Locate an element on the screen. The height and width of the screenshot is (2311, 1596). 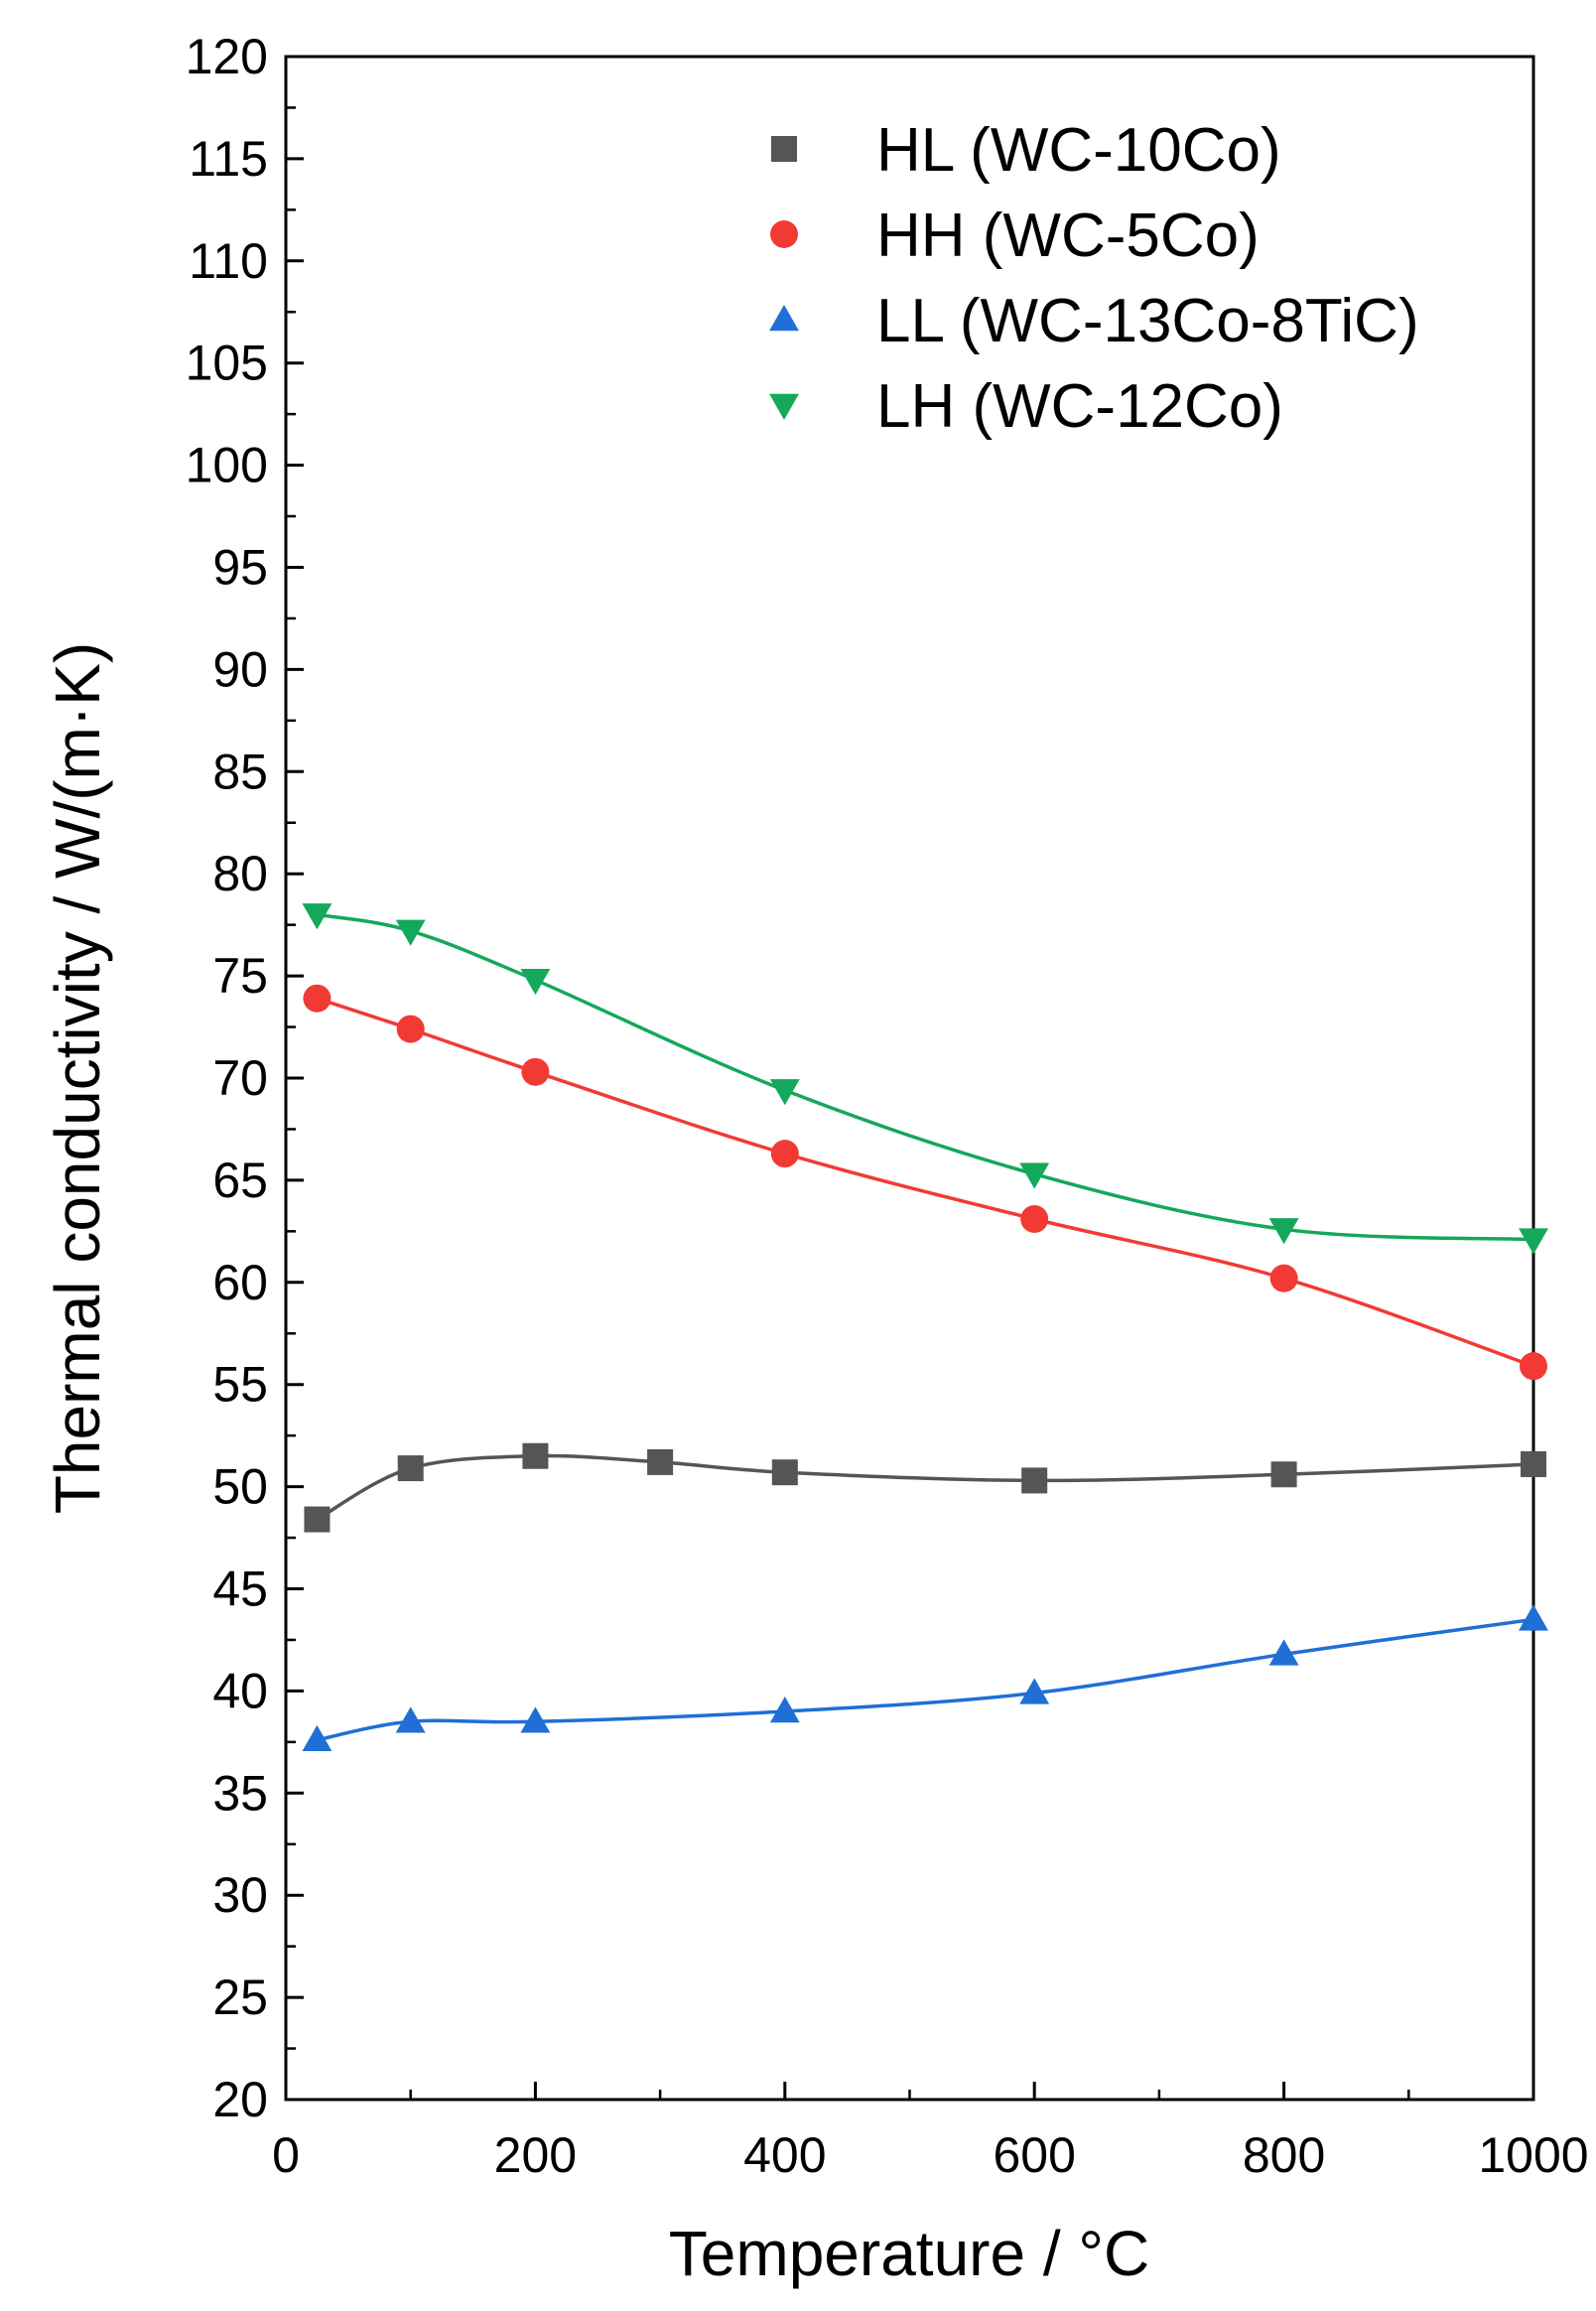
y-tick-label: 20 is located at coordinates (240, 2099).